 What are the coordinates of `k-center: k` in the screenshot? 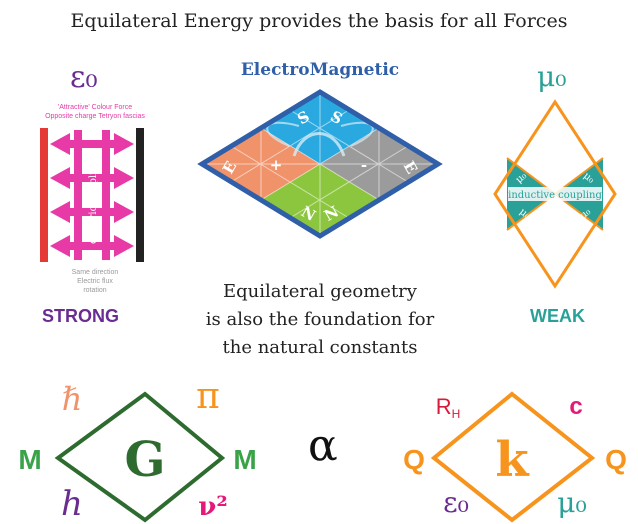 It's located at (512, 460).